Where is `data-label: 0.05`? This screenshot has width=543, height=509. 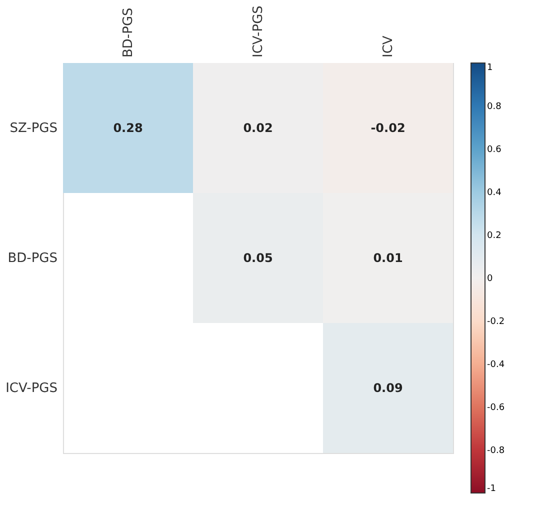 data-label: 0.05 is located at coordinates (258, 258).